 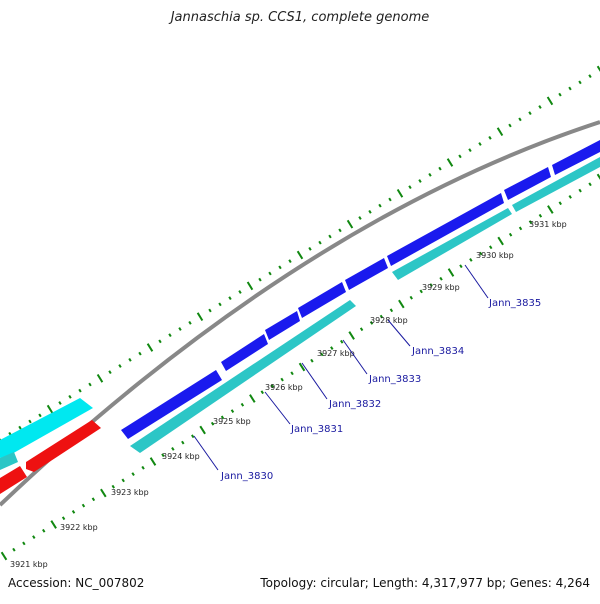 What do you see at coordinates (29, 564) in the screenshot?
I see `tick-label: 3921 kbp` at bounding box center [29, 564].